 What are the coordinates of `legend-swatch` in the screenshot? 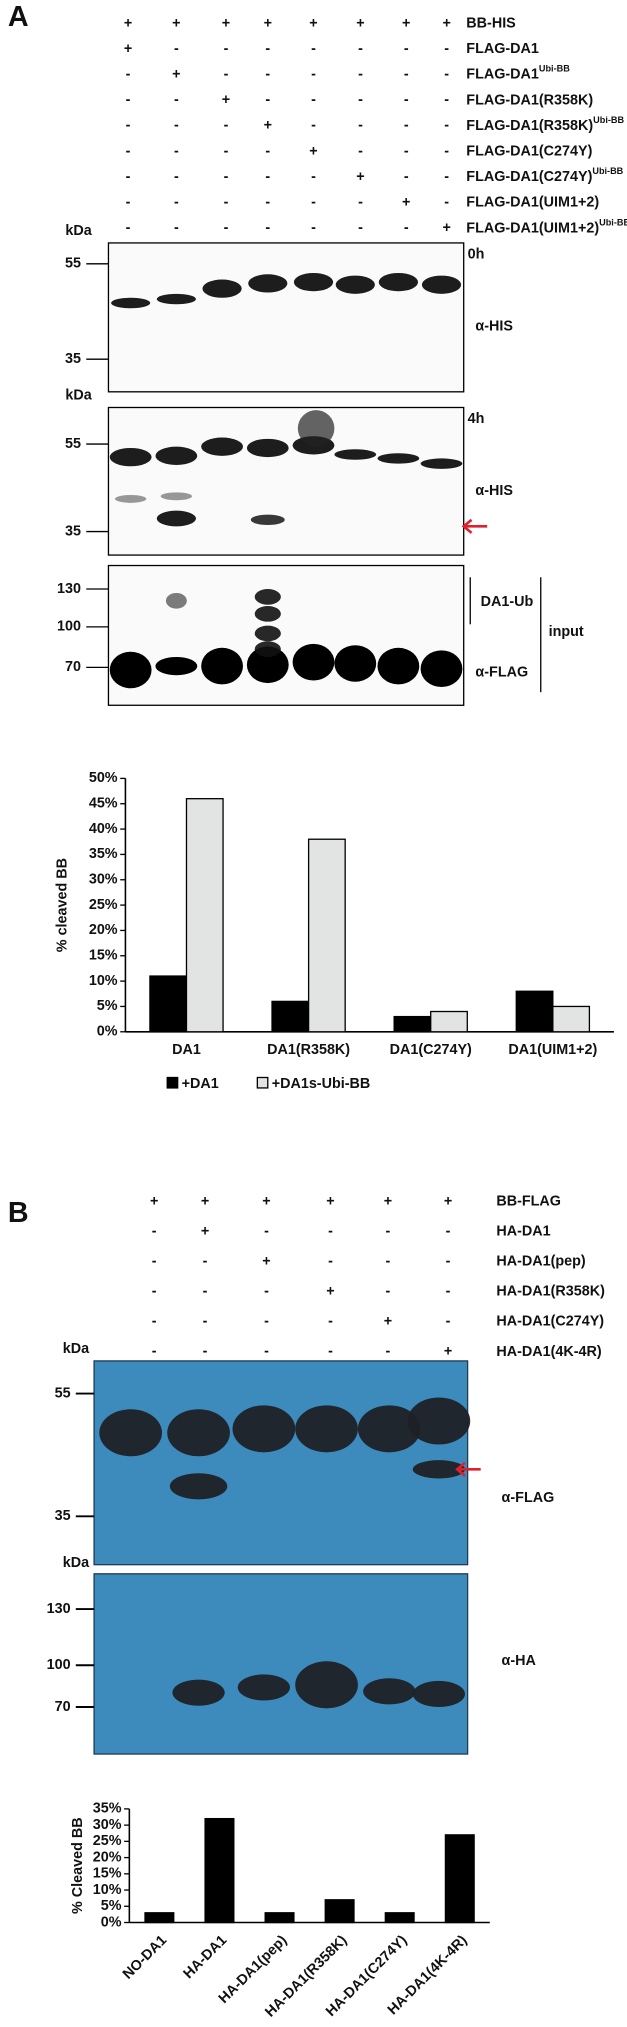 It's located at (172, 1082).